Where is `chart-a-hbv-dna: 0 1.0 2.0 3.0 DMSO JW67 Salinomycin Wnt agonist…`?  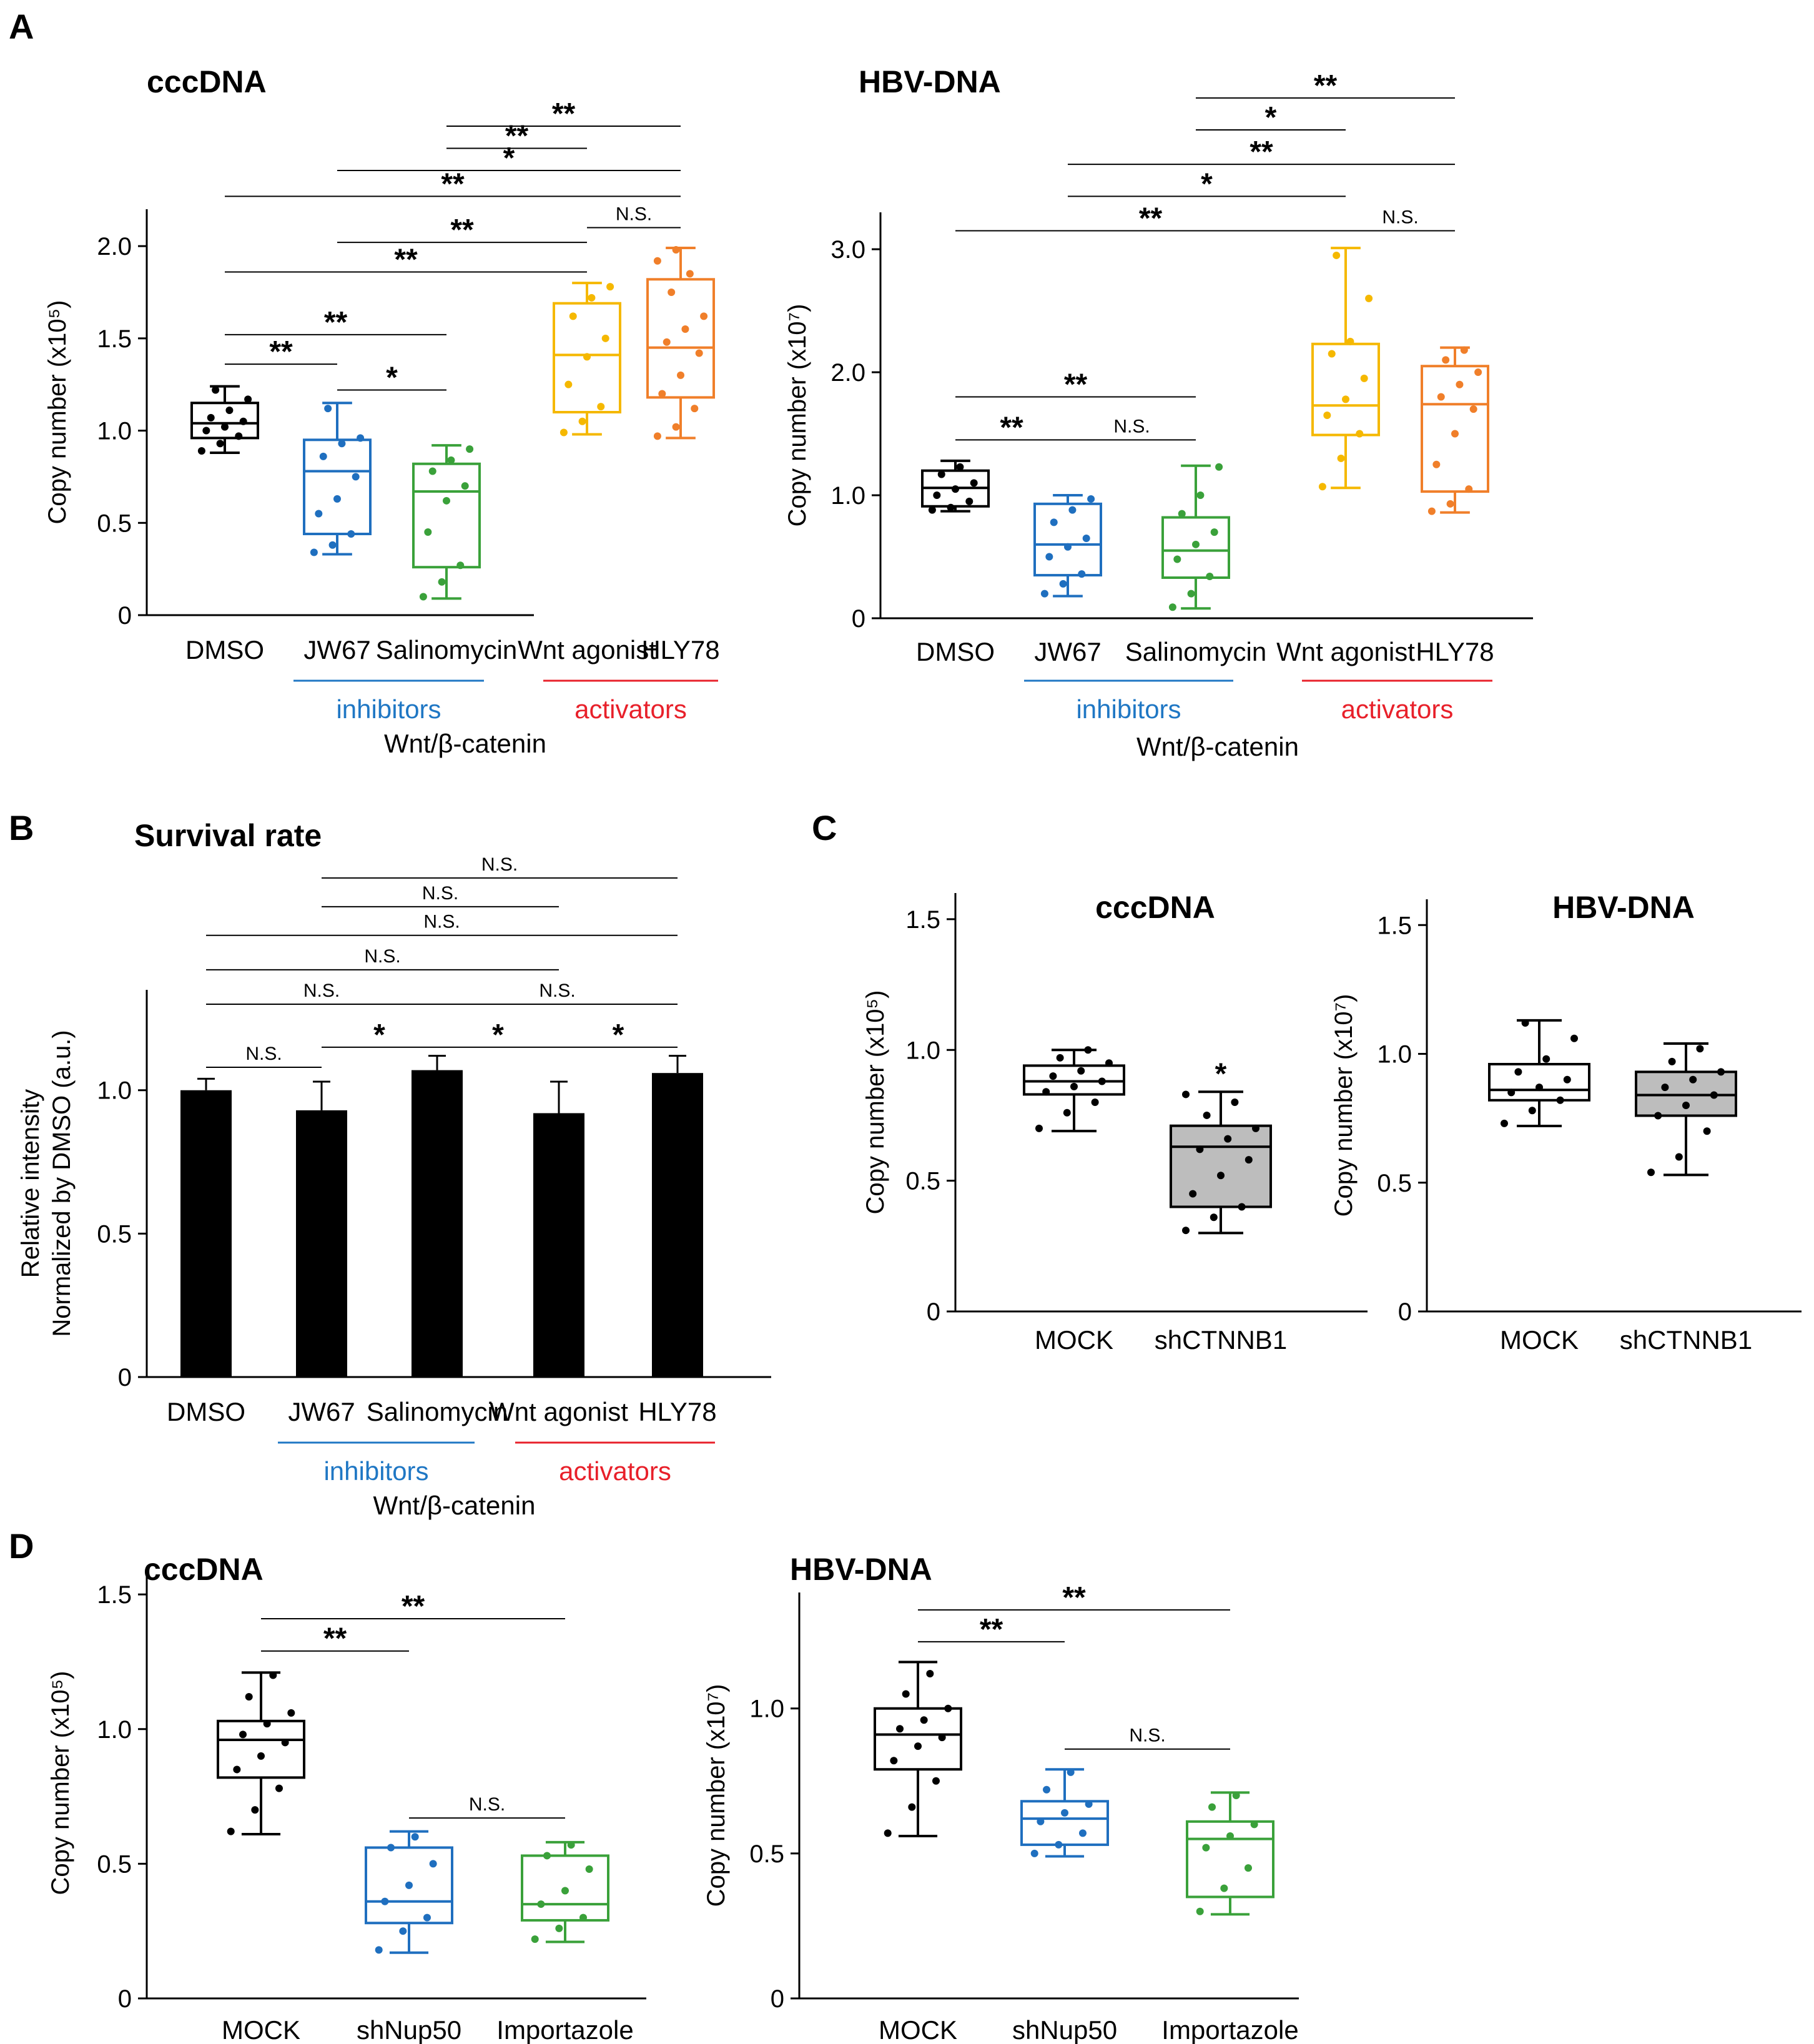
chart-a-hbv-dna: 0 1.0 2.0 3.0 DMSO JW67 Salinomycin Wnt agonist… is located at coordinates (1159, 412).